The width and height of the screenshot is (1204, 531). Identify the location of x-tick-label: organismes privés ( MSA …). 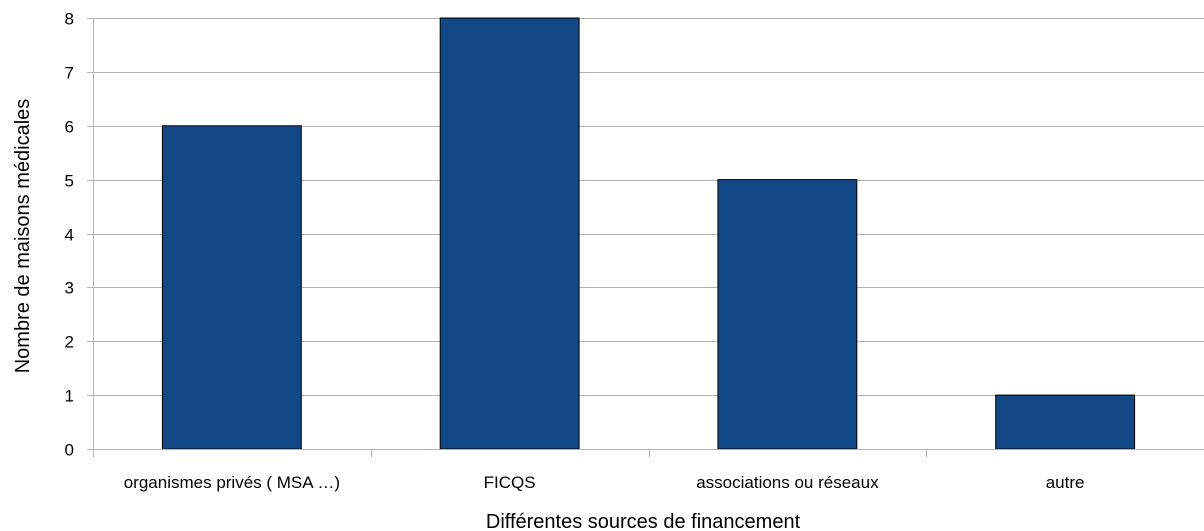
(232, 482).